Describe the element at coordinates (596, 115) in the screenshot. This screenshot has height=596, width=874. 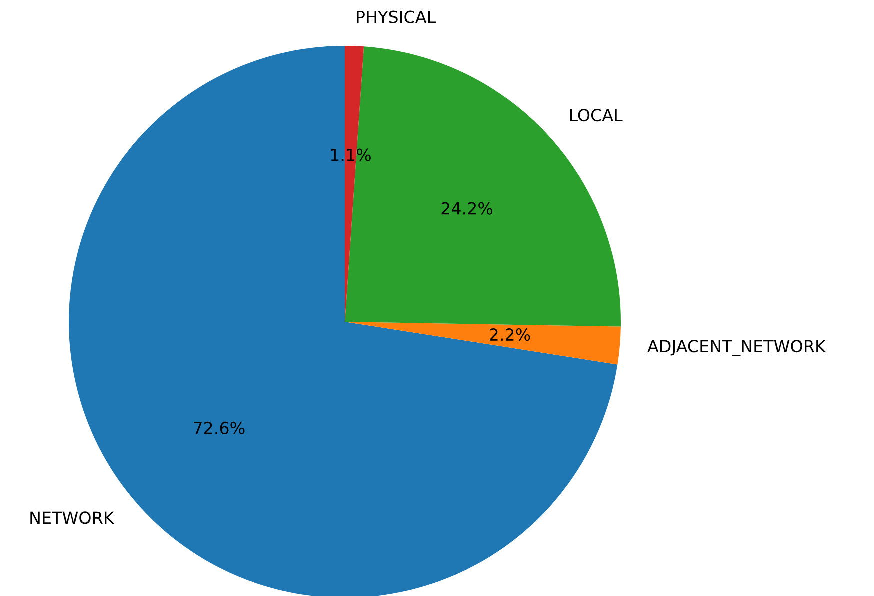
I see `slice-label: LOCAL` at that location.